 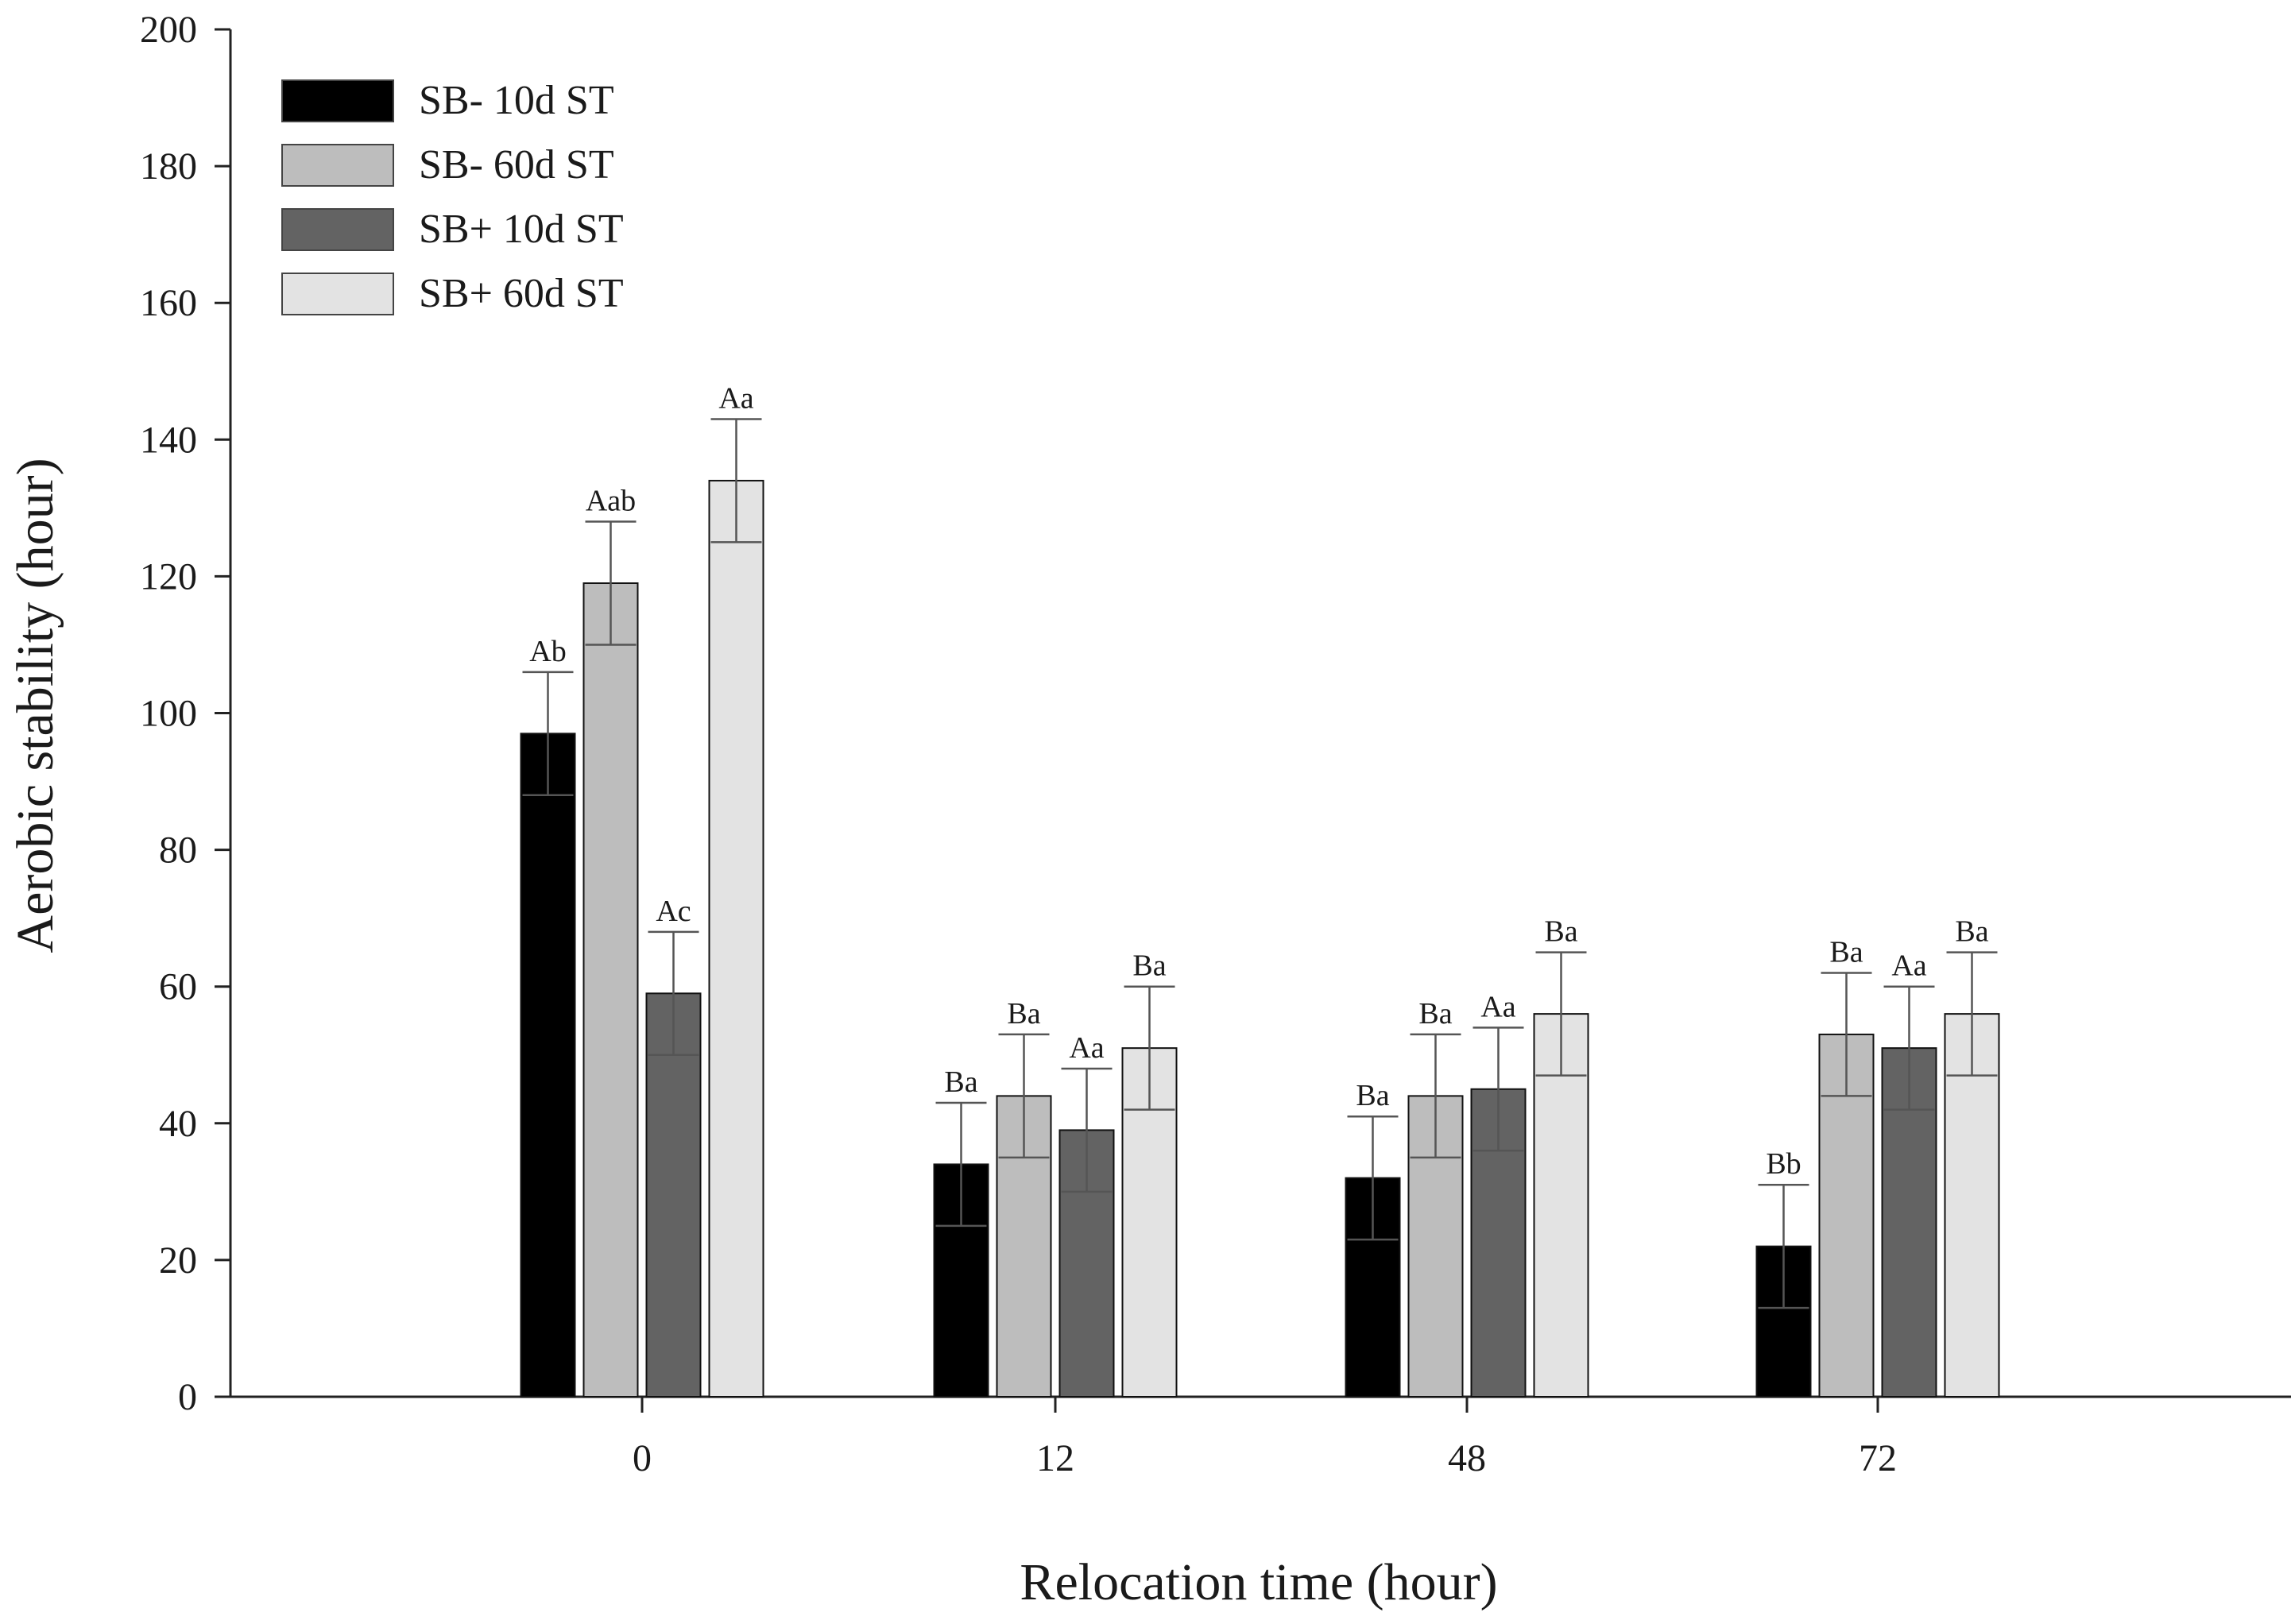 I want to click on legend-label: SB+ 10d ST, so click(x=522, y=229).